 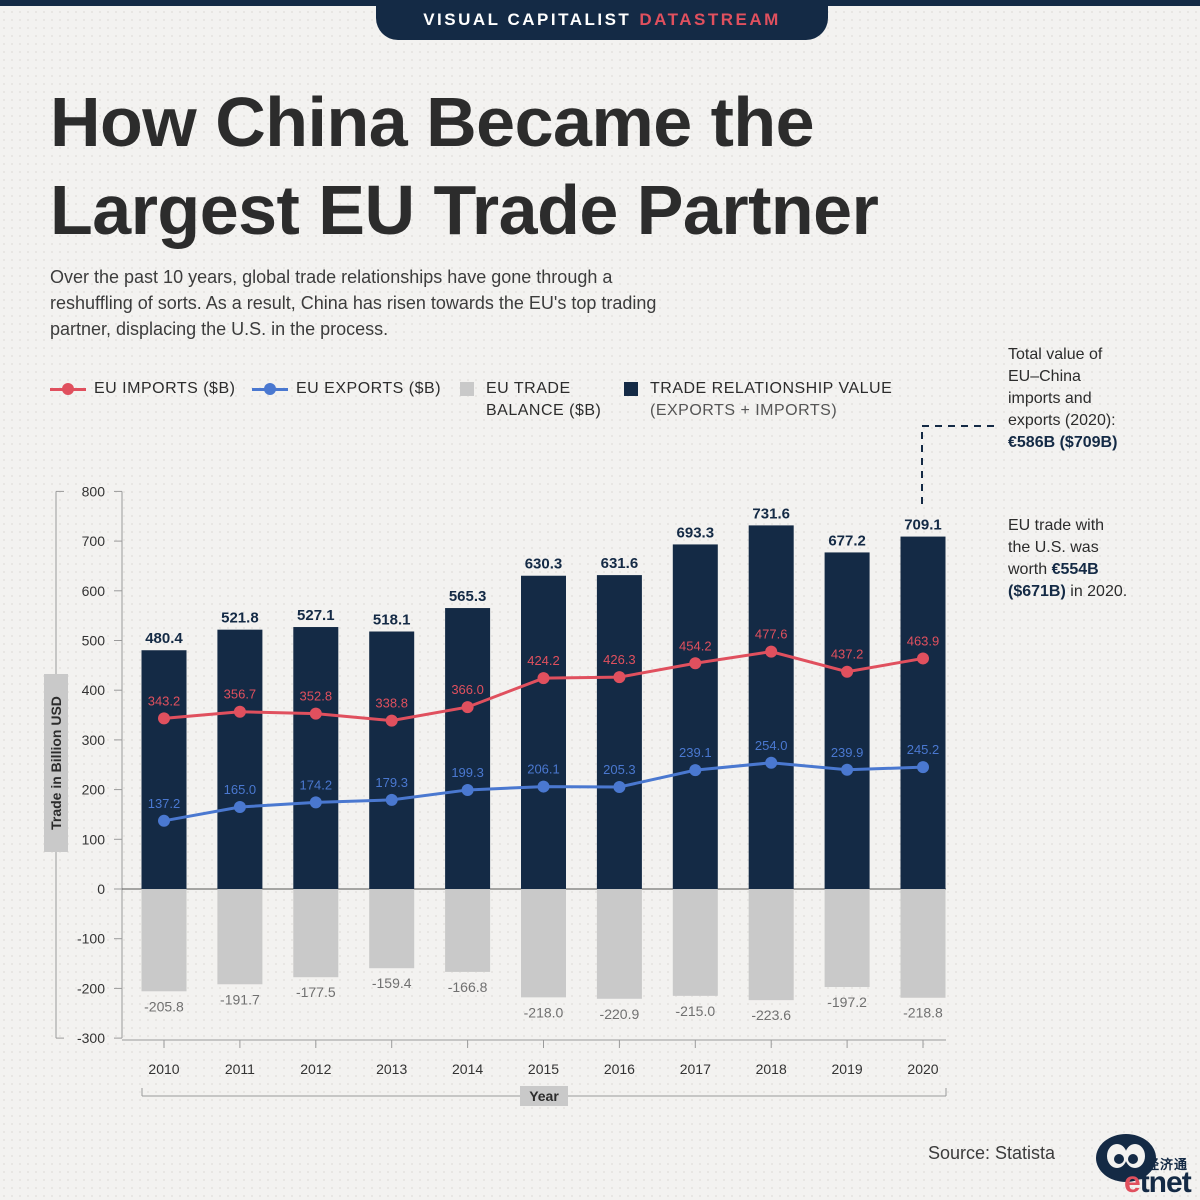 I want to click on imports-value-label: 454.2, so click(x=695, y=645).